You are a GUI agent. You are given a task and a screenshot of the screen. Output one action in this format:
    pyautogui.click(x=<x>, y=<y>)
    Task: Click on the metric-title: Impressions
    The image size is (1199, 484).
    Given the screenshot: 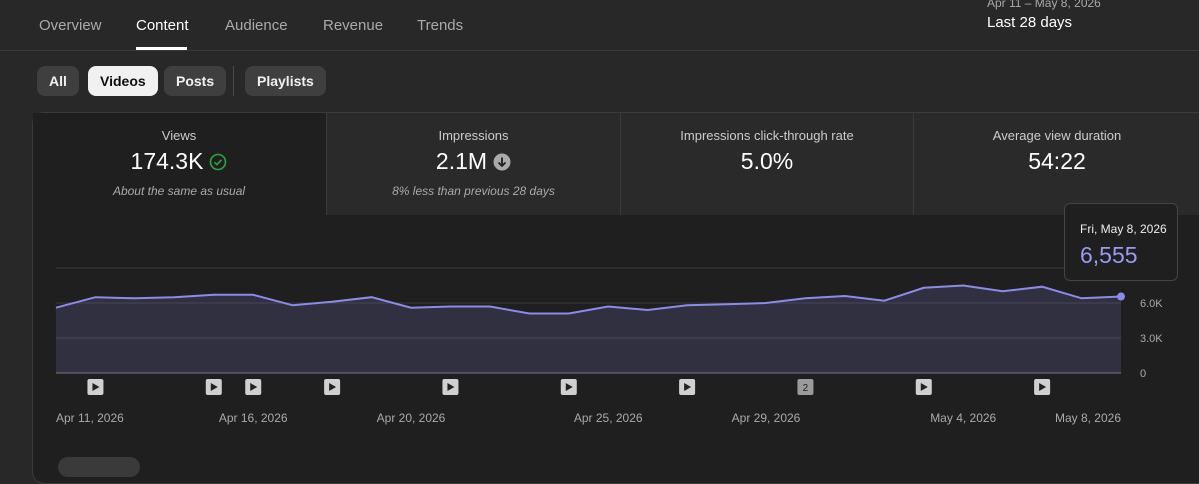 What is the action you would take?
    pyautogui.click(x=473, y=135)
    